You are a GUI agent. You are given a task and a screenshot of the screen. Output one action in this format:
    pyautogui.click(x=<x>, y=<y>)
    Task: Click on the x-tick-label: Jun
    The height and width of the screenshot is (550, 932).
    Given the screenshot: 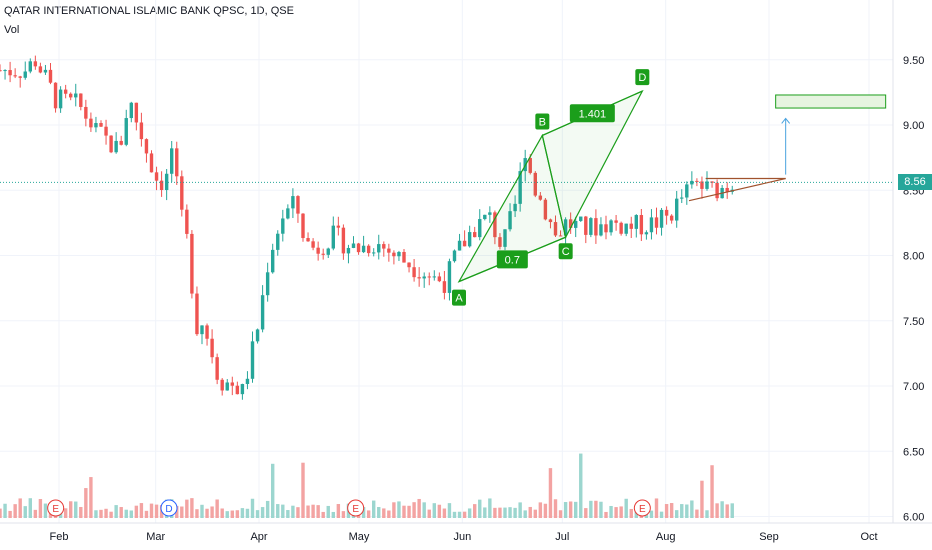 What is the action you would take?
    pyautogui.click(x=462, y=537)
    